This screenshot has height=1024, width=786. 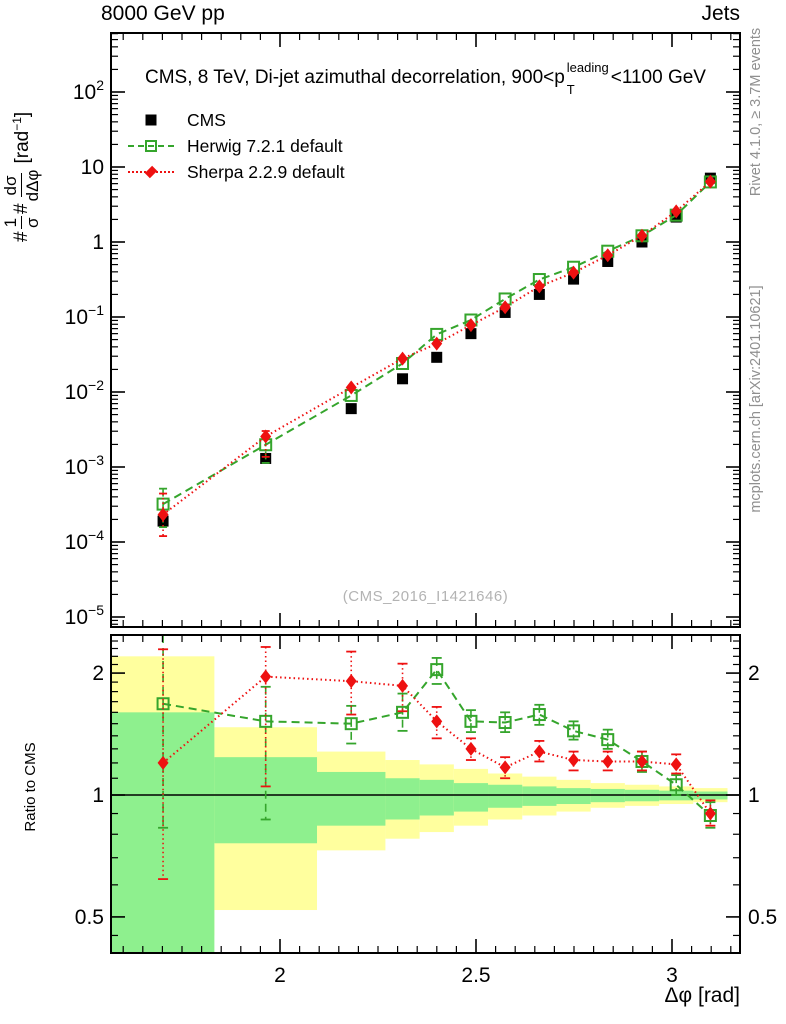 I want to click on svg-text: 10⁻⁴, so click(x=85, y=540).